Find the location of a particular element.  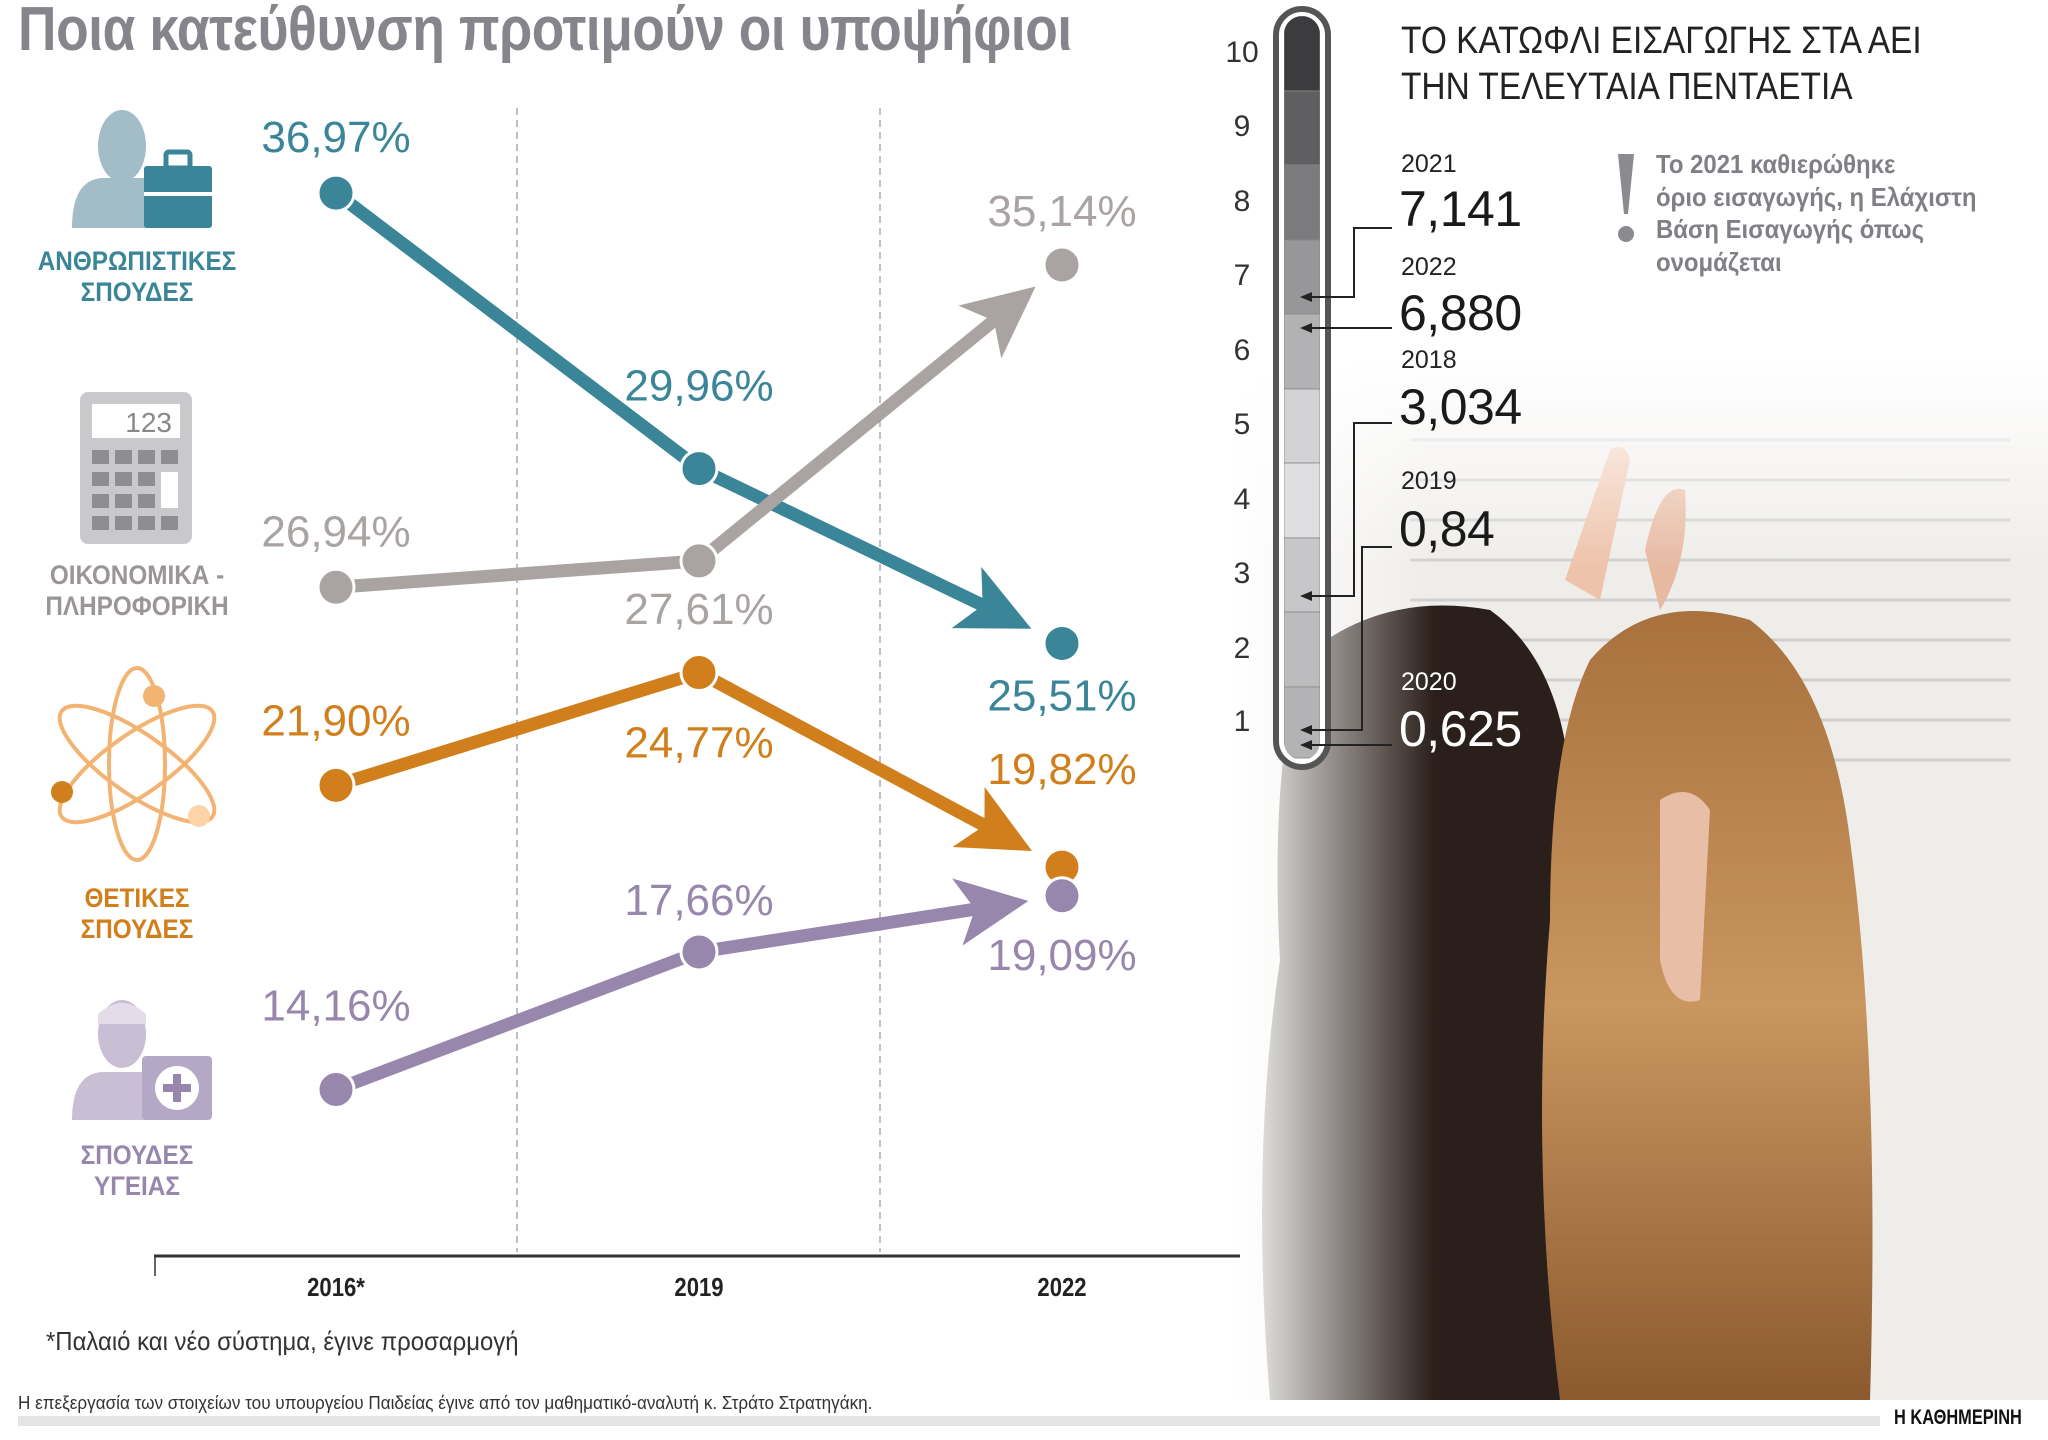

note-line: όριο εισαγωγής, η Ελάχιστη is located at coordinates (1816, 196).